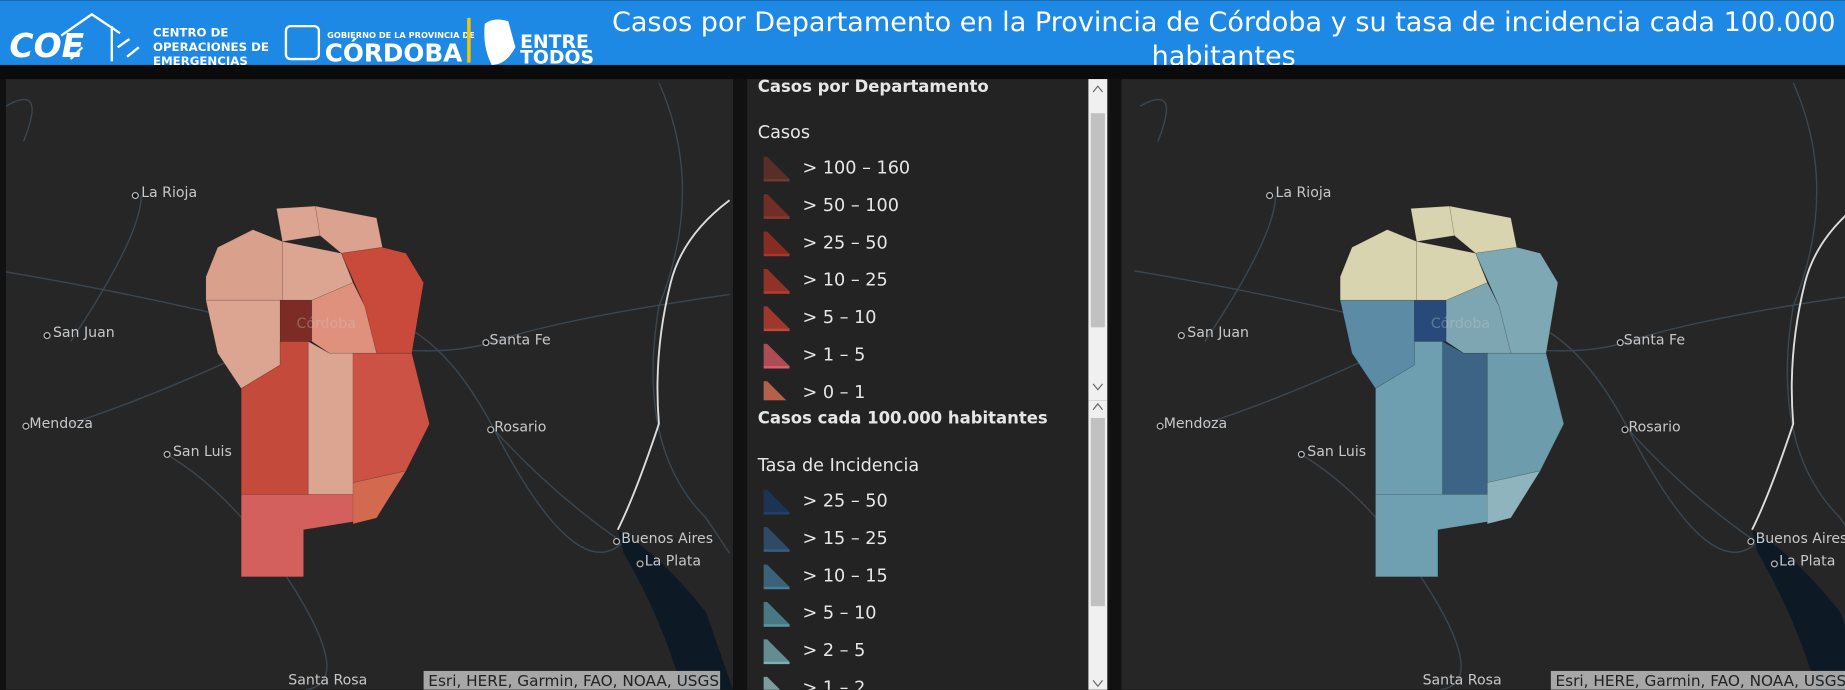 This screenshot has width=1845, height=690. Describe the element at coordinates (46, 45) in the screenshot. I see `coe-logo: COE` at that location.